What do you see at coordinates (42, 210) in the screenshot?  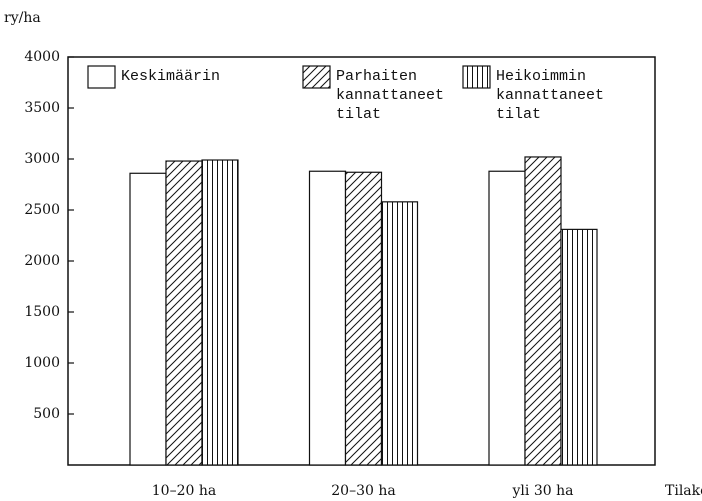 I see `y-tick-label: 2500` at bounding box center [42, 210].